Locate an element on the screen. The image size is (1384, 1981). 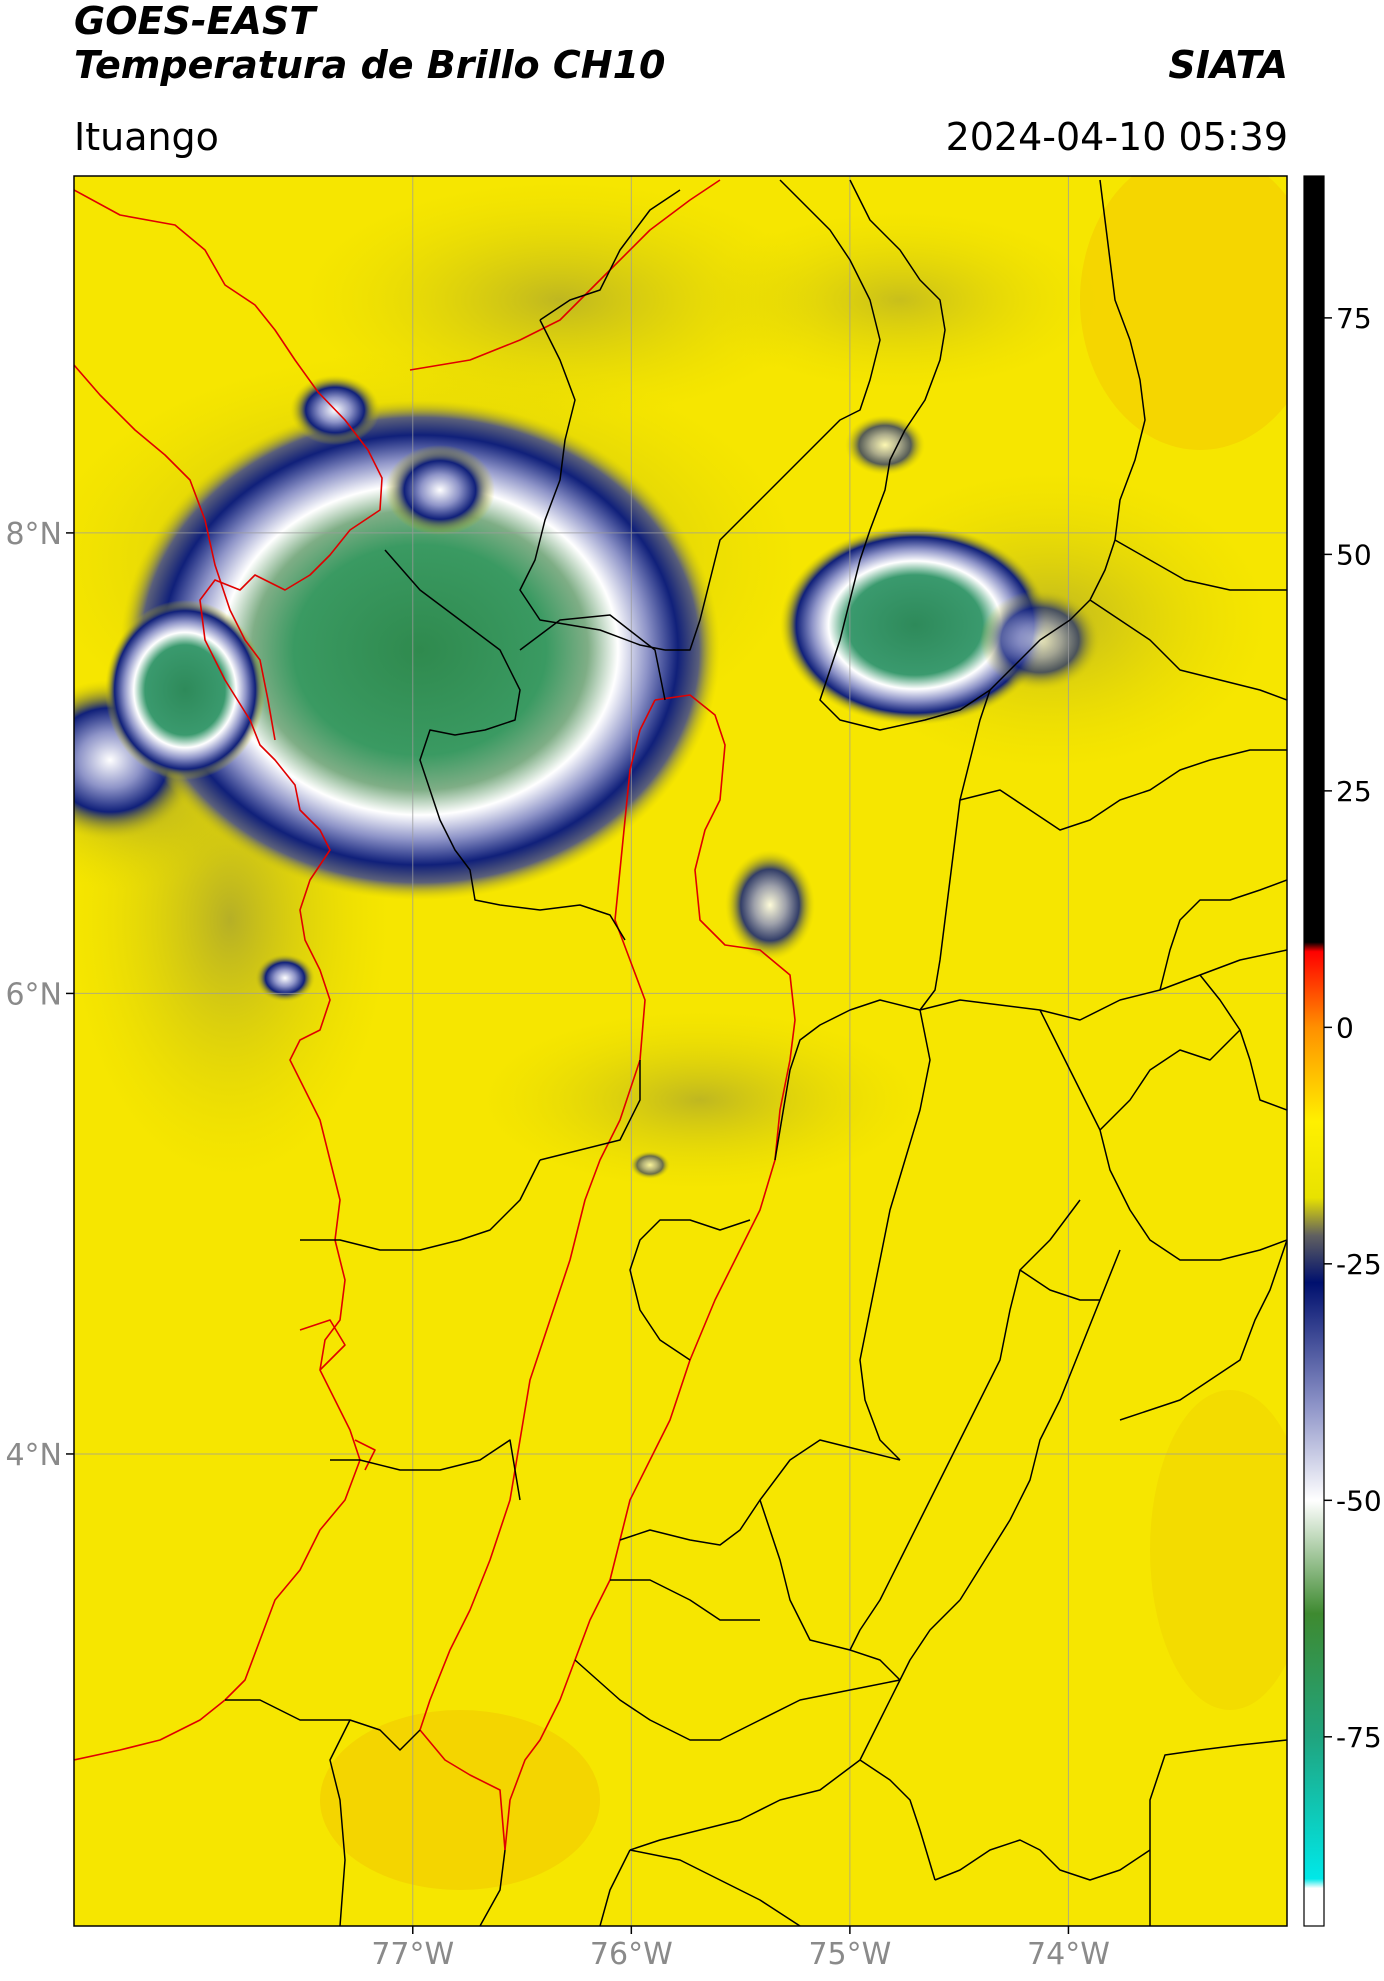
colorbar-ticks: 75 50 25 0 -25 -50 -75 is located at coordinates (1353, 1028).